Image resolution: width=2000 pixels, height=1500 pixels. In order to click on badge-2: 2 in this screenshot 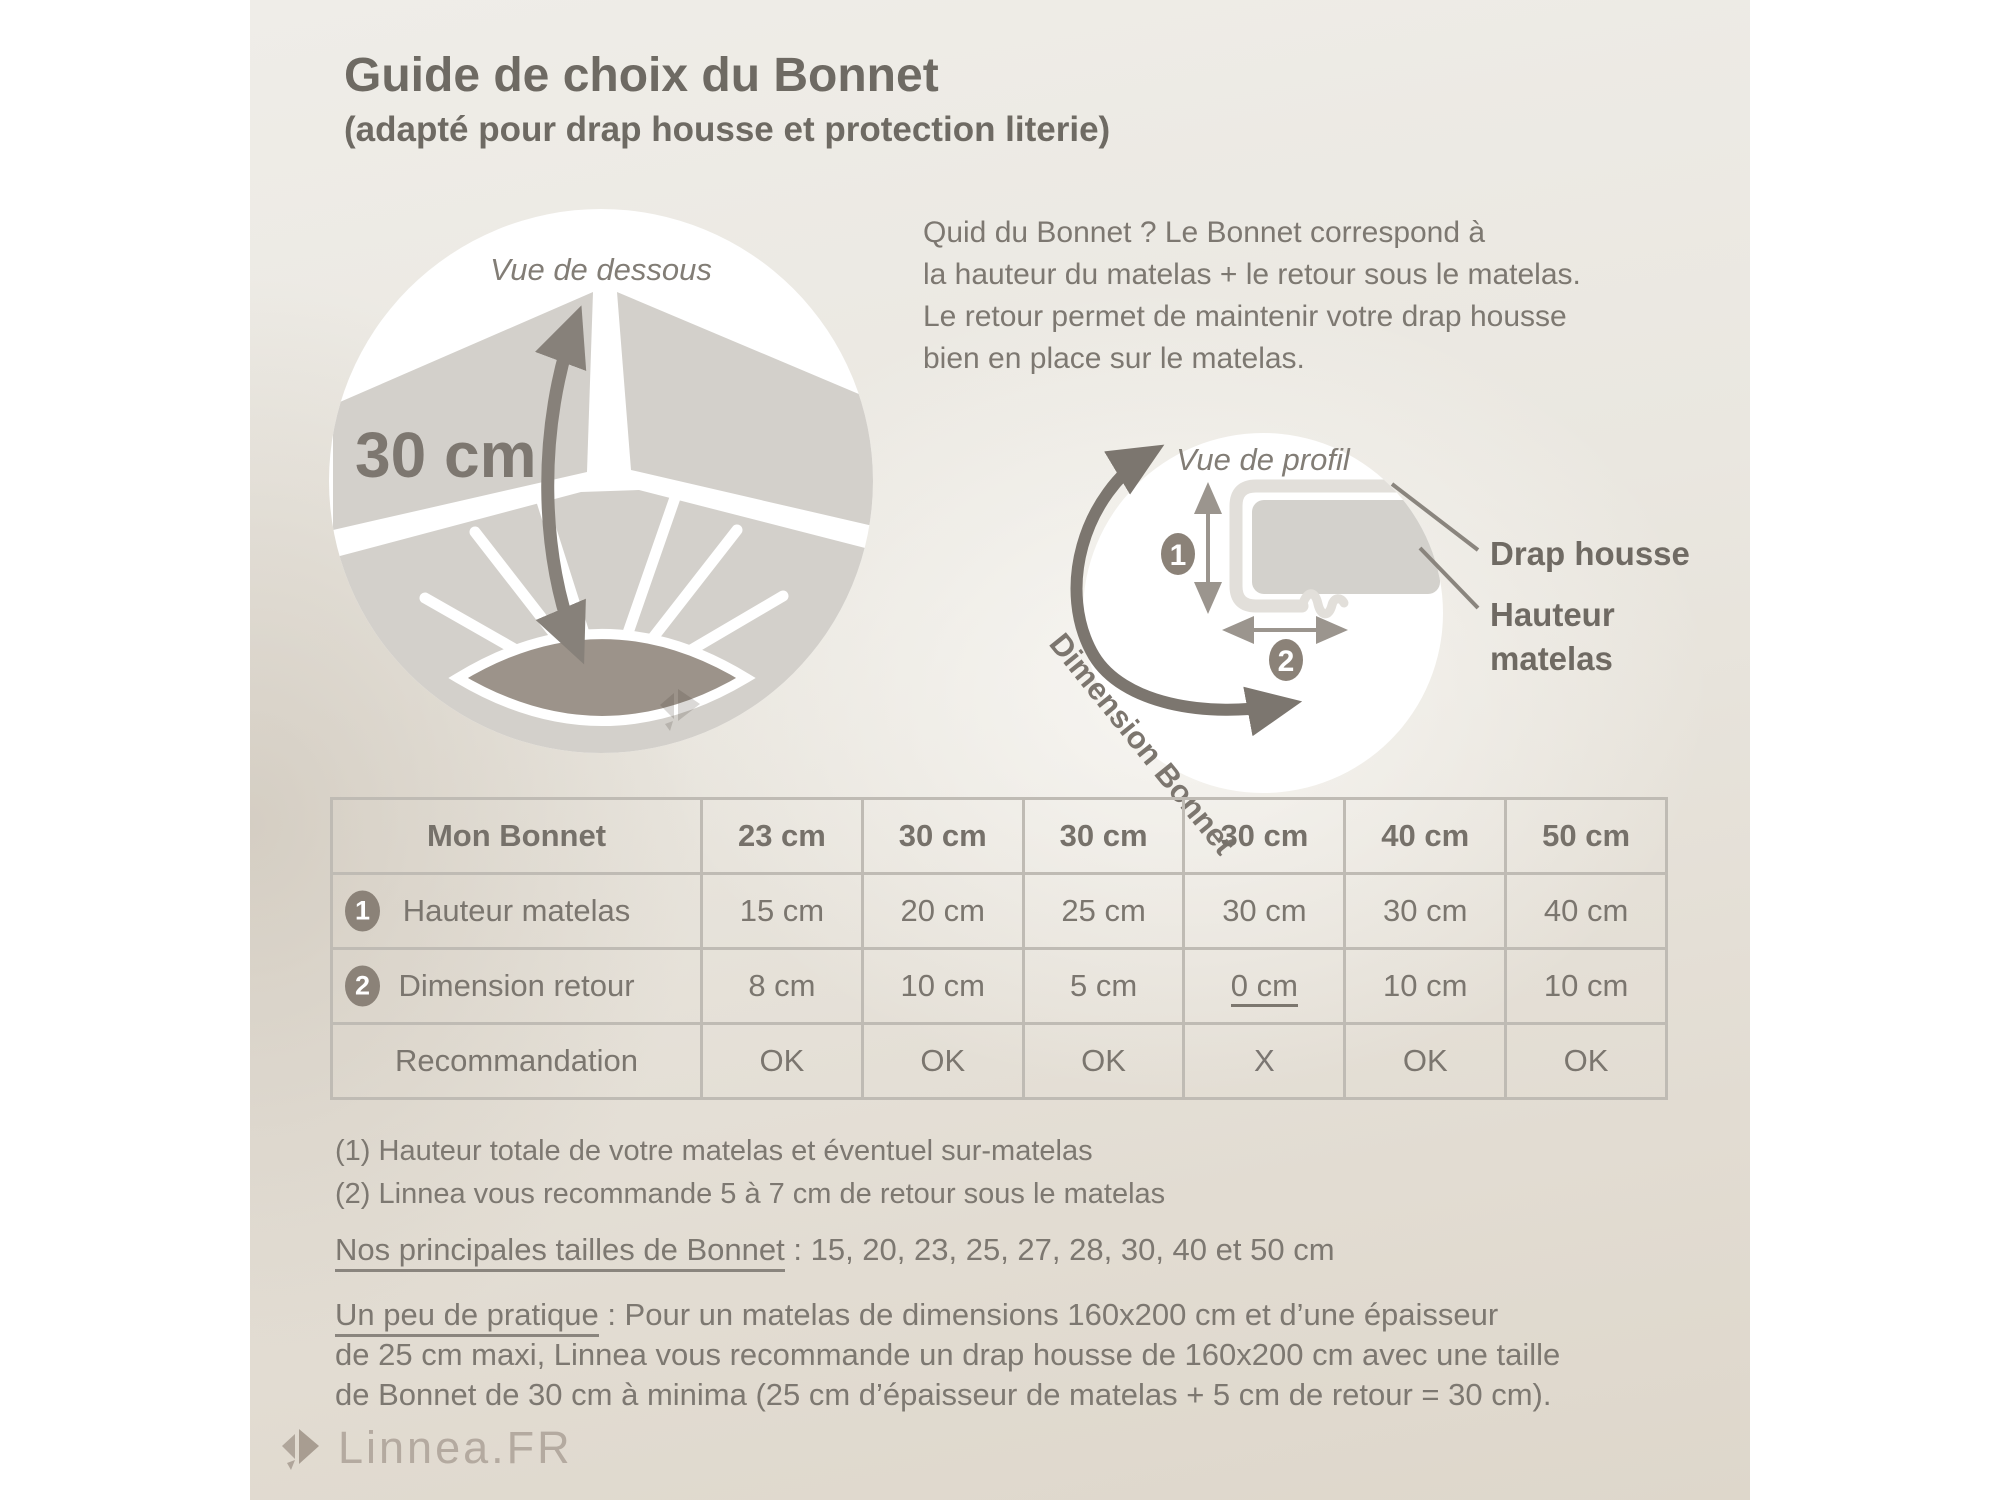, I will do `click(362, 986)`.